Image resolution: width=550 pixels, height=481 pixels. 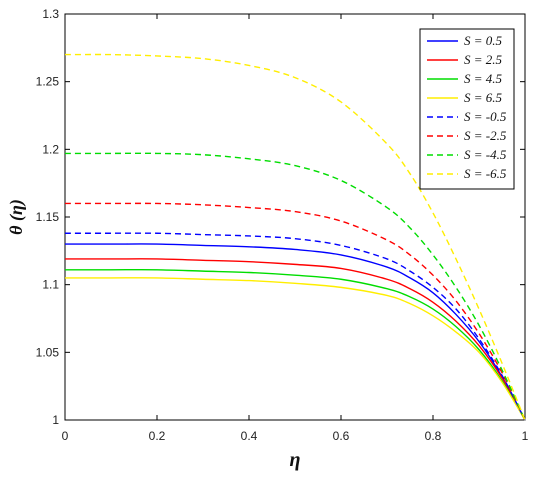 What do you see at coordinates (50, 149) in the screenshot?
I see `y-tick-label: 1.2` at bounding box center [50, 149].